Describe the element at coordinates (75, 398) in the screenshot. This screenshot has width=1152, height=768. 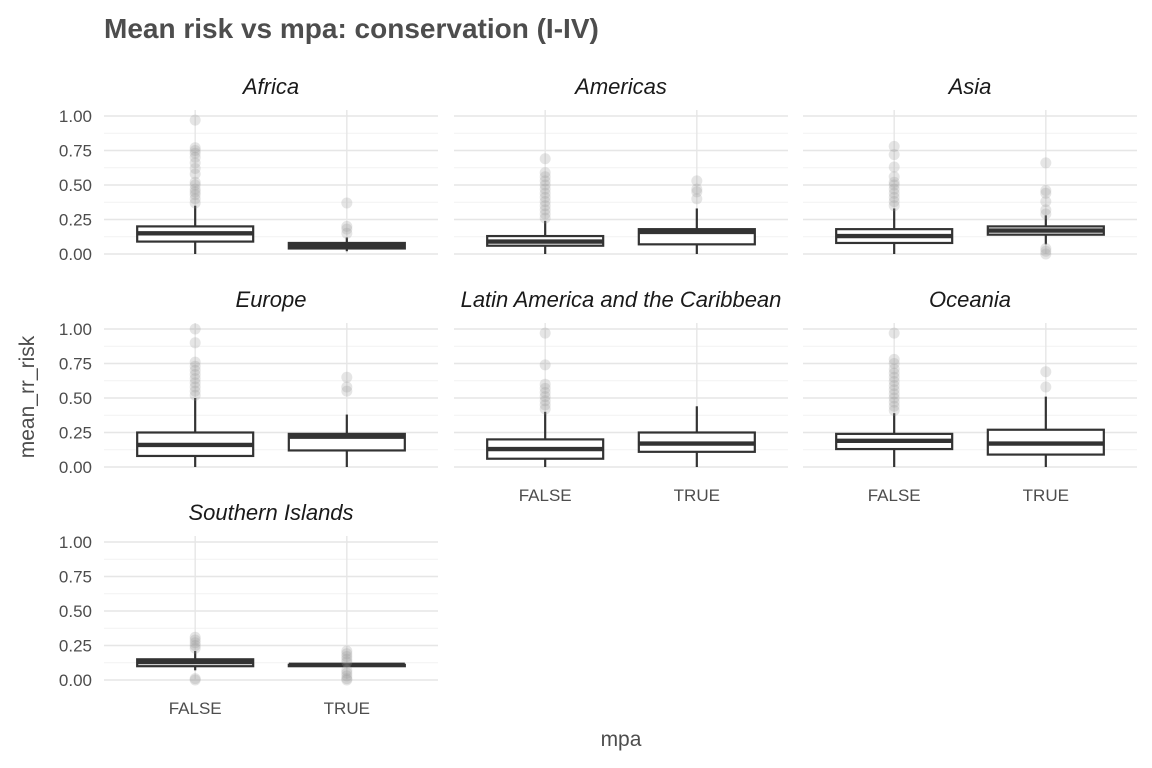
I see `y-tick-label: 0.50` at that location.